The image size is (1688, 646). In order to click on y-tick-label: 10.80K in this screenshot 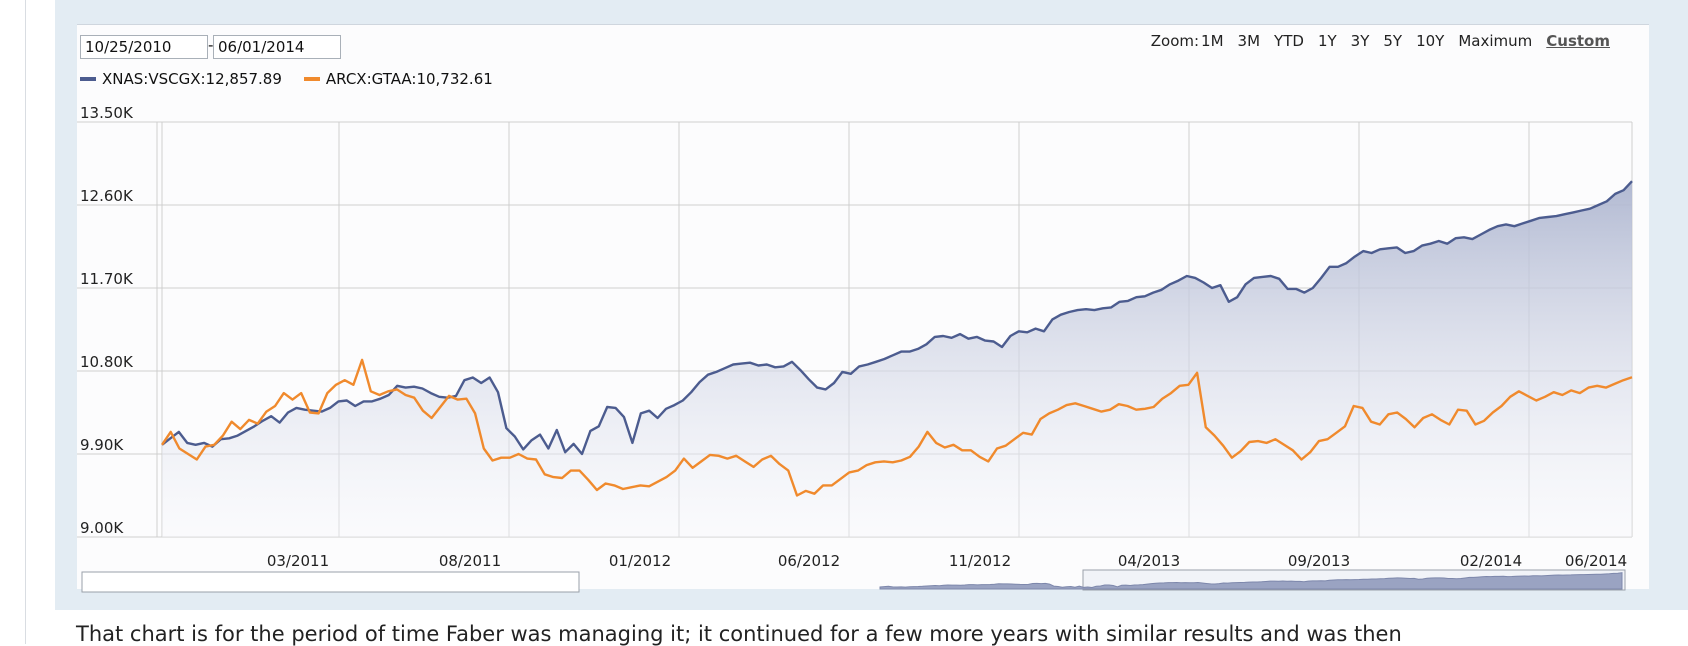, I will do `click(107, 362)`.